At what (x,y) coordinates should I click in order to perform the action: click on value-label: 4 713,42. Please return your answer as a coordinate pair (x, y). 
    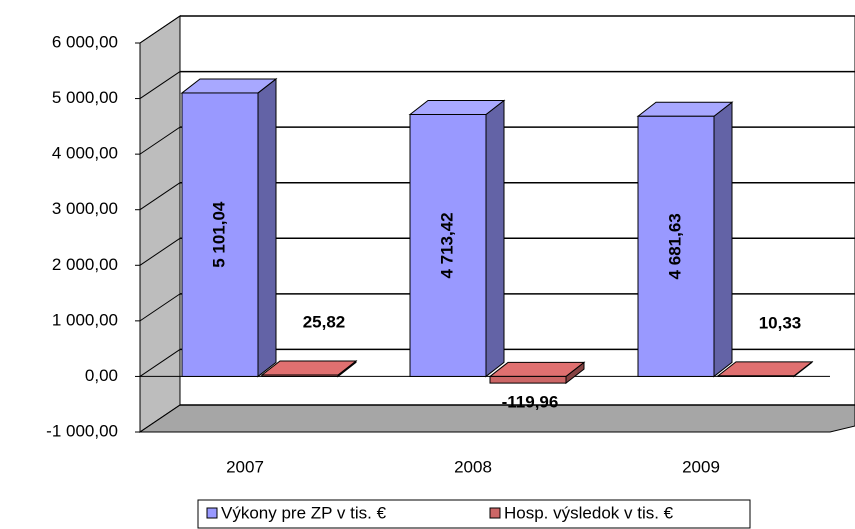
    Looking at the image, I should click on (446, 245).